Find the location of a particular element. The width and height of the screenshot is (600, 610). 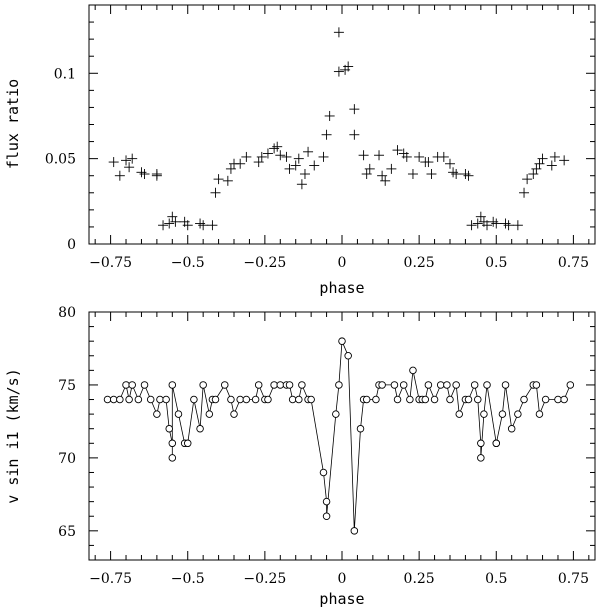

vsini-x-tick-label: 0 is located at coordinates (342, 579).